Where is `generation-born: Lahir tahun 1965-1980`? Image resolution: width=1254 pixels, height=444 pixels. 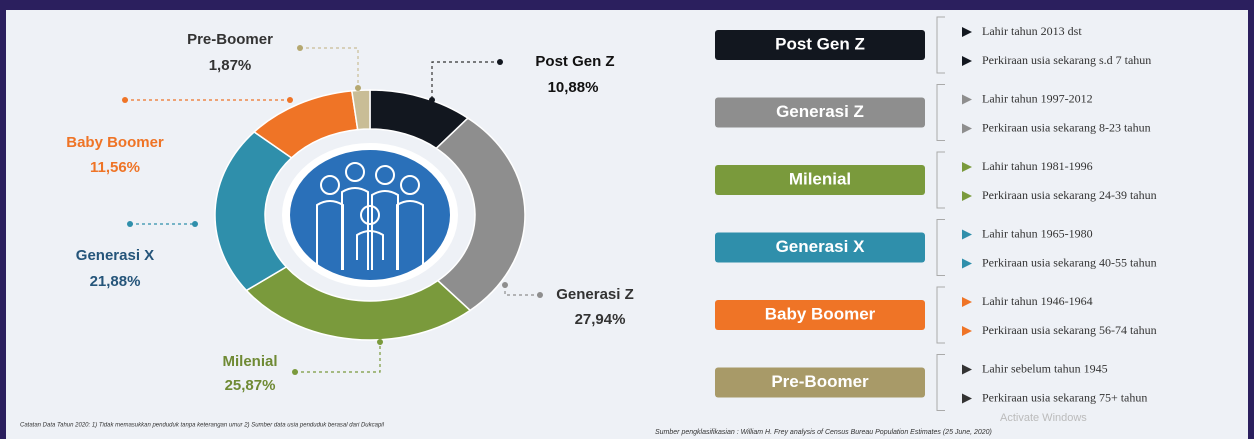
generation-born: Lahir tahun 1965-1980 is located at coordinates (1037, 233).